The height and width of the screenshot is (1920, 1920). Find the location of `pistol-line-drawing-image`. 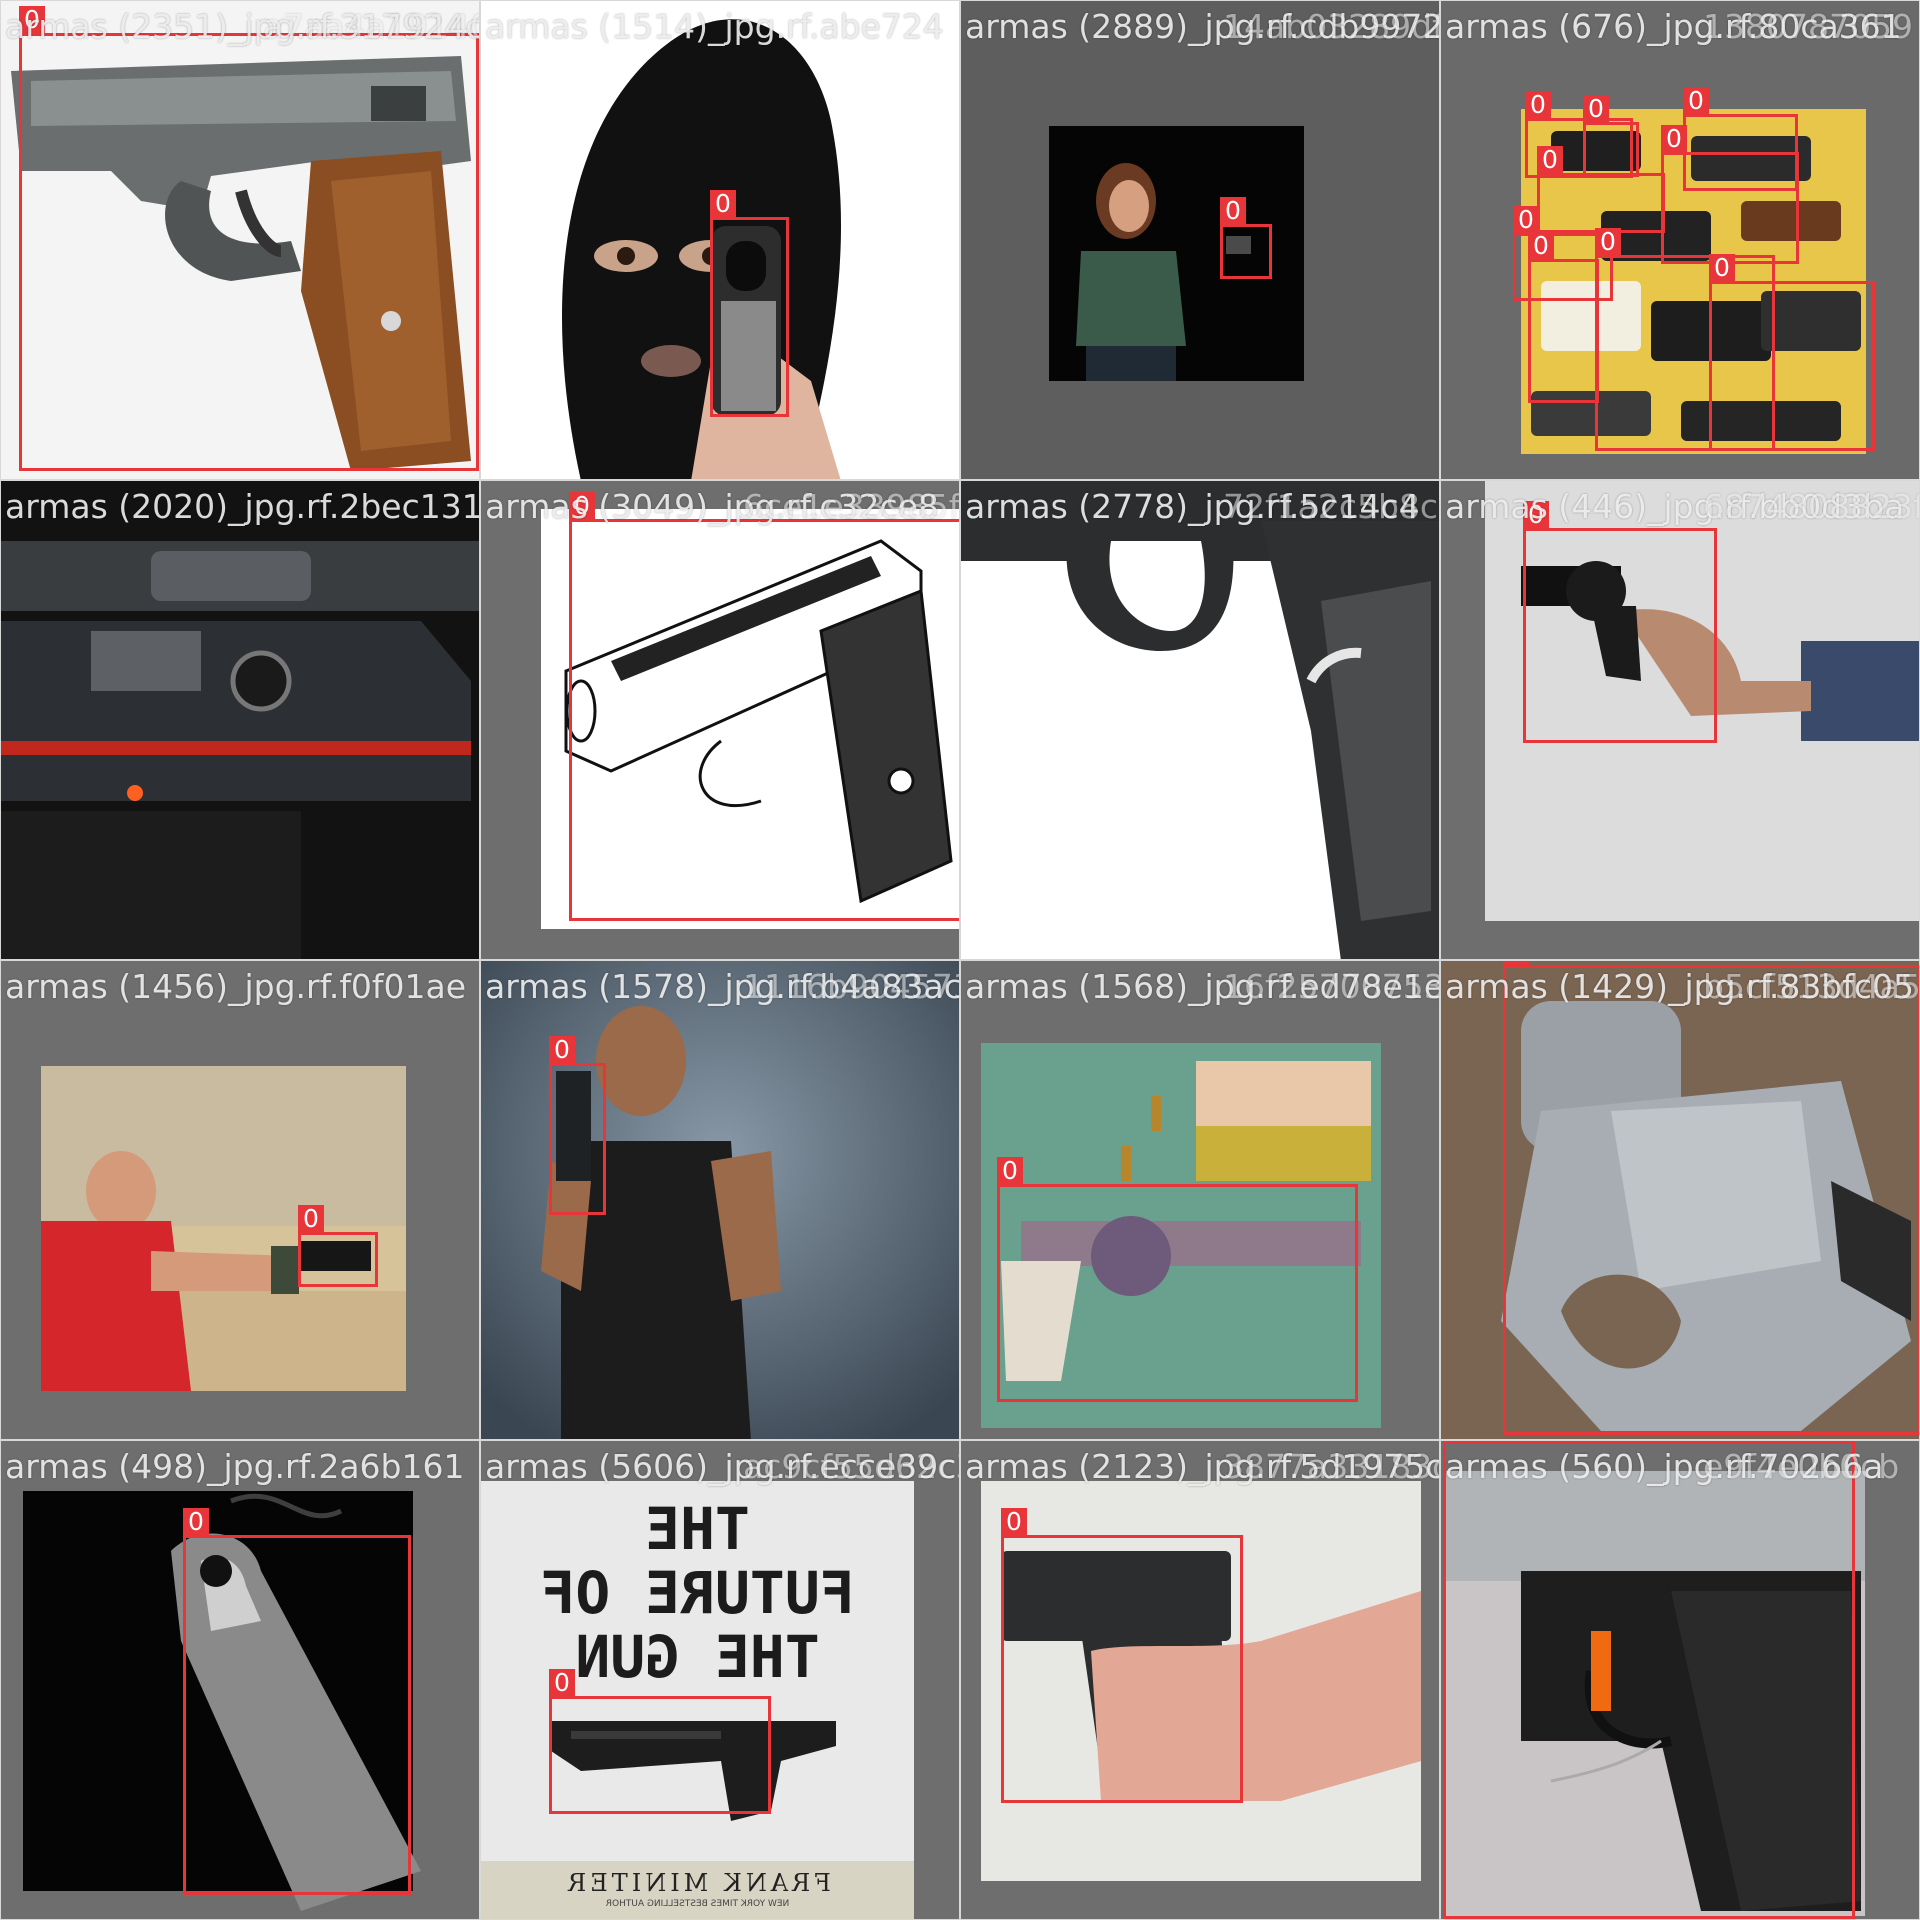

pistol-line-drawing-image is located at coordinates (720, 720).